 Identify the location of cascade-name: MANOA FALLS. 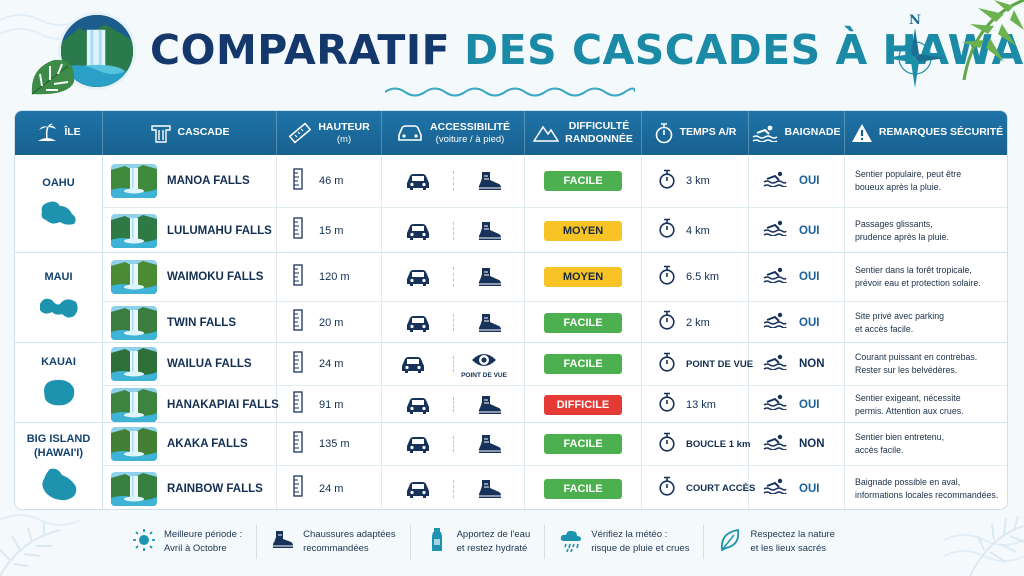
(208, 181).